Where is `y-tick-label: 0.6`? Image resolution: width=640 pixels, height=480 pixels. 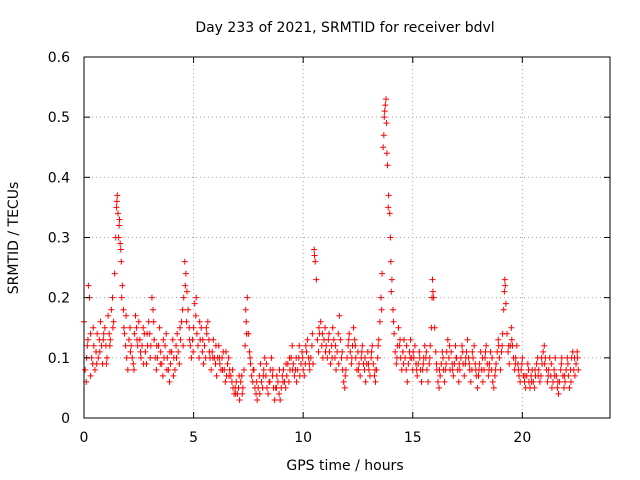
y-tick-label: 0.6 is located at coordinates (59, 58).